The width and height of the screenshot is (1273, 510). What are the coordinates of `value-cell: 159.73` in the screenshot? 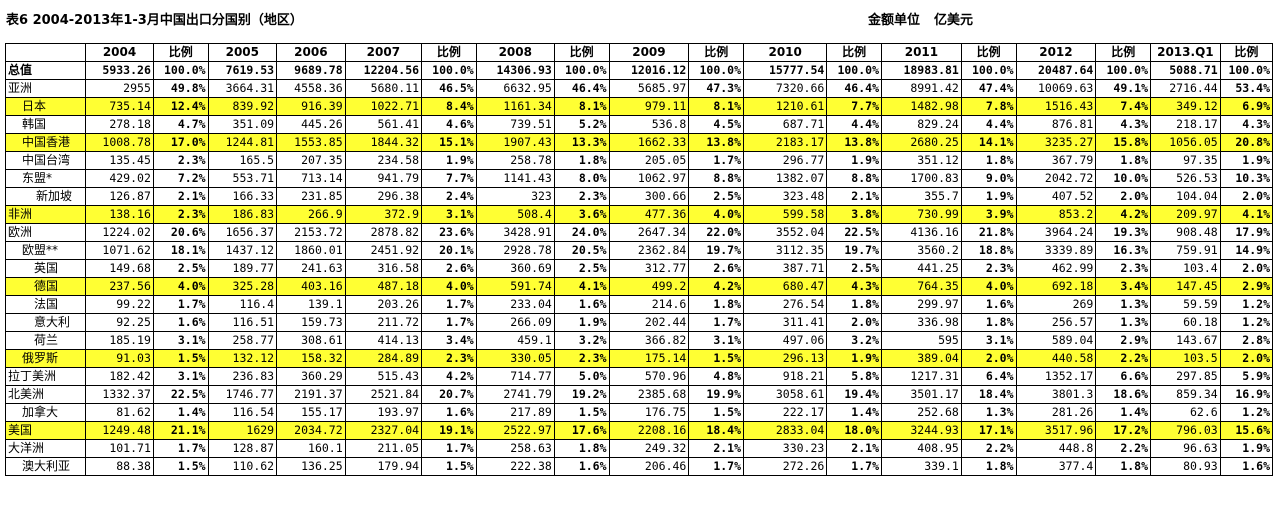 It's located at (311, 322).